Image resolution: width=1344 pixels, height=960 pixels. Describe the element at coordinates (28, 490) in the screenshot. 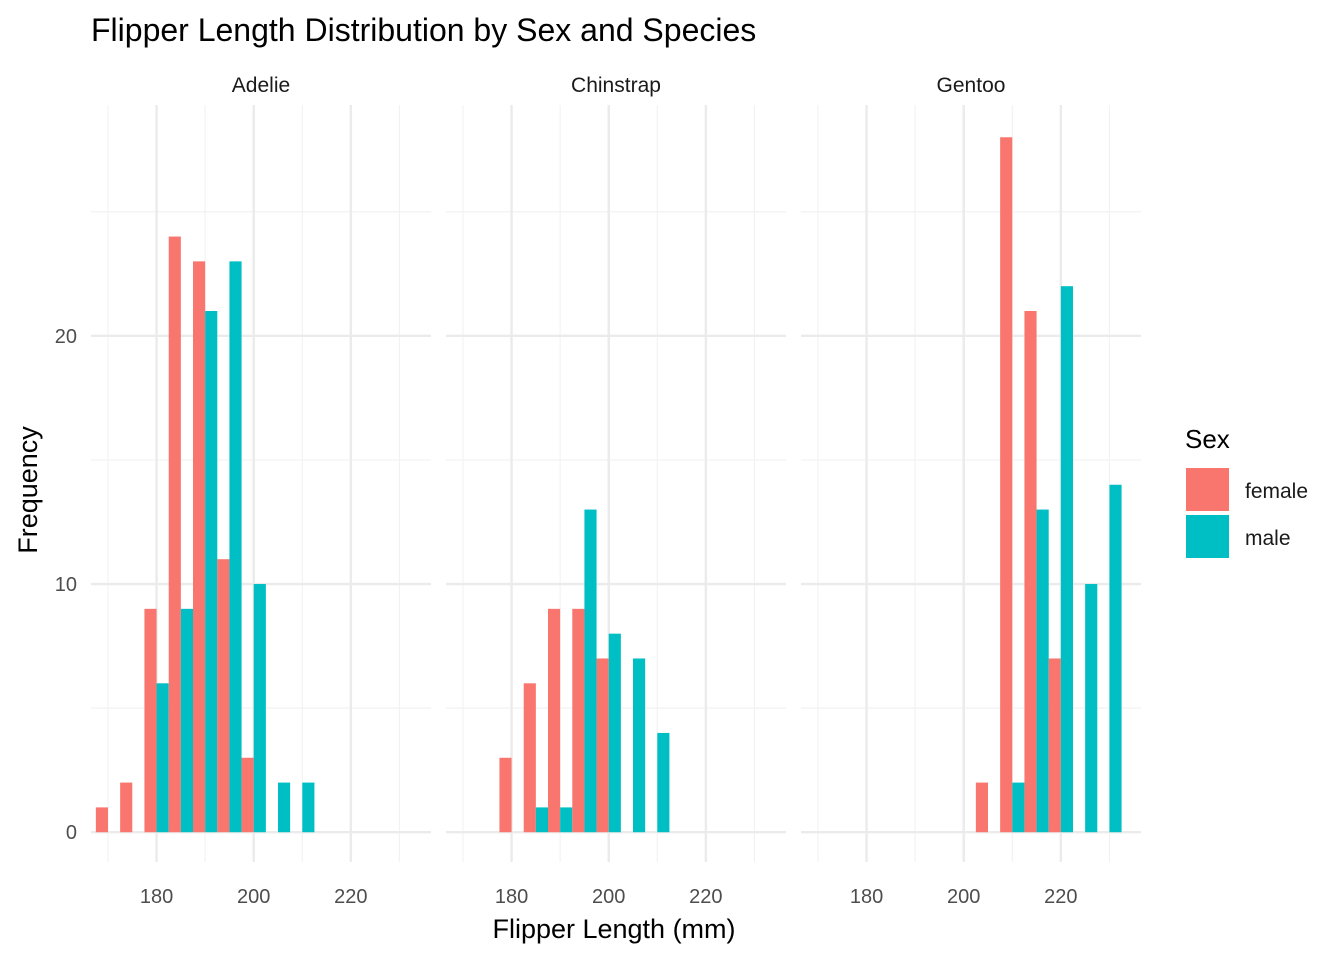

I see `y-axis-title: Frequency` at that location.